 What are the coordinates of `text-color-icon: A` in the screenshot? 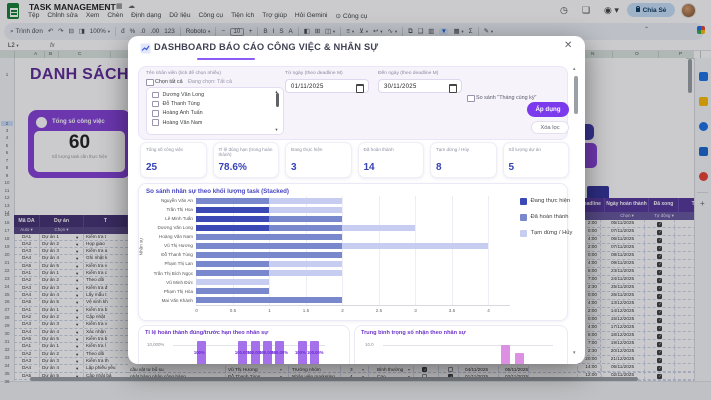 It's located at (291, 31).